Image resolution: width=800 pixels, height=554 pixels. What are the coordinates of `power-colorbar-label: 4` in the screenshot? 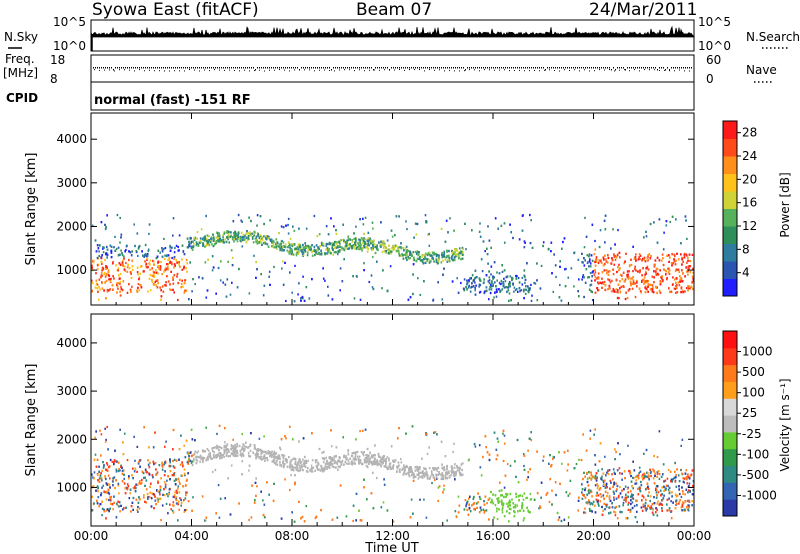 It's located at (746, 273).